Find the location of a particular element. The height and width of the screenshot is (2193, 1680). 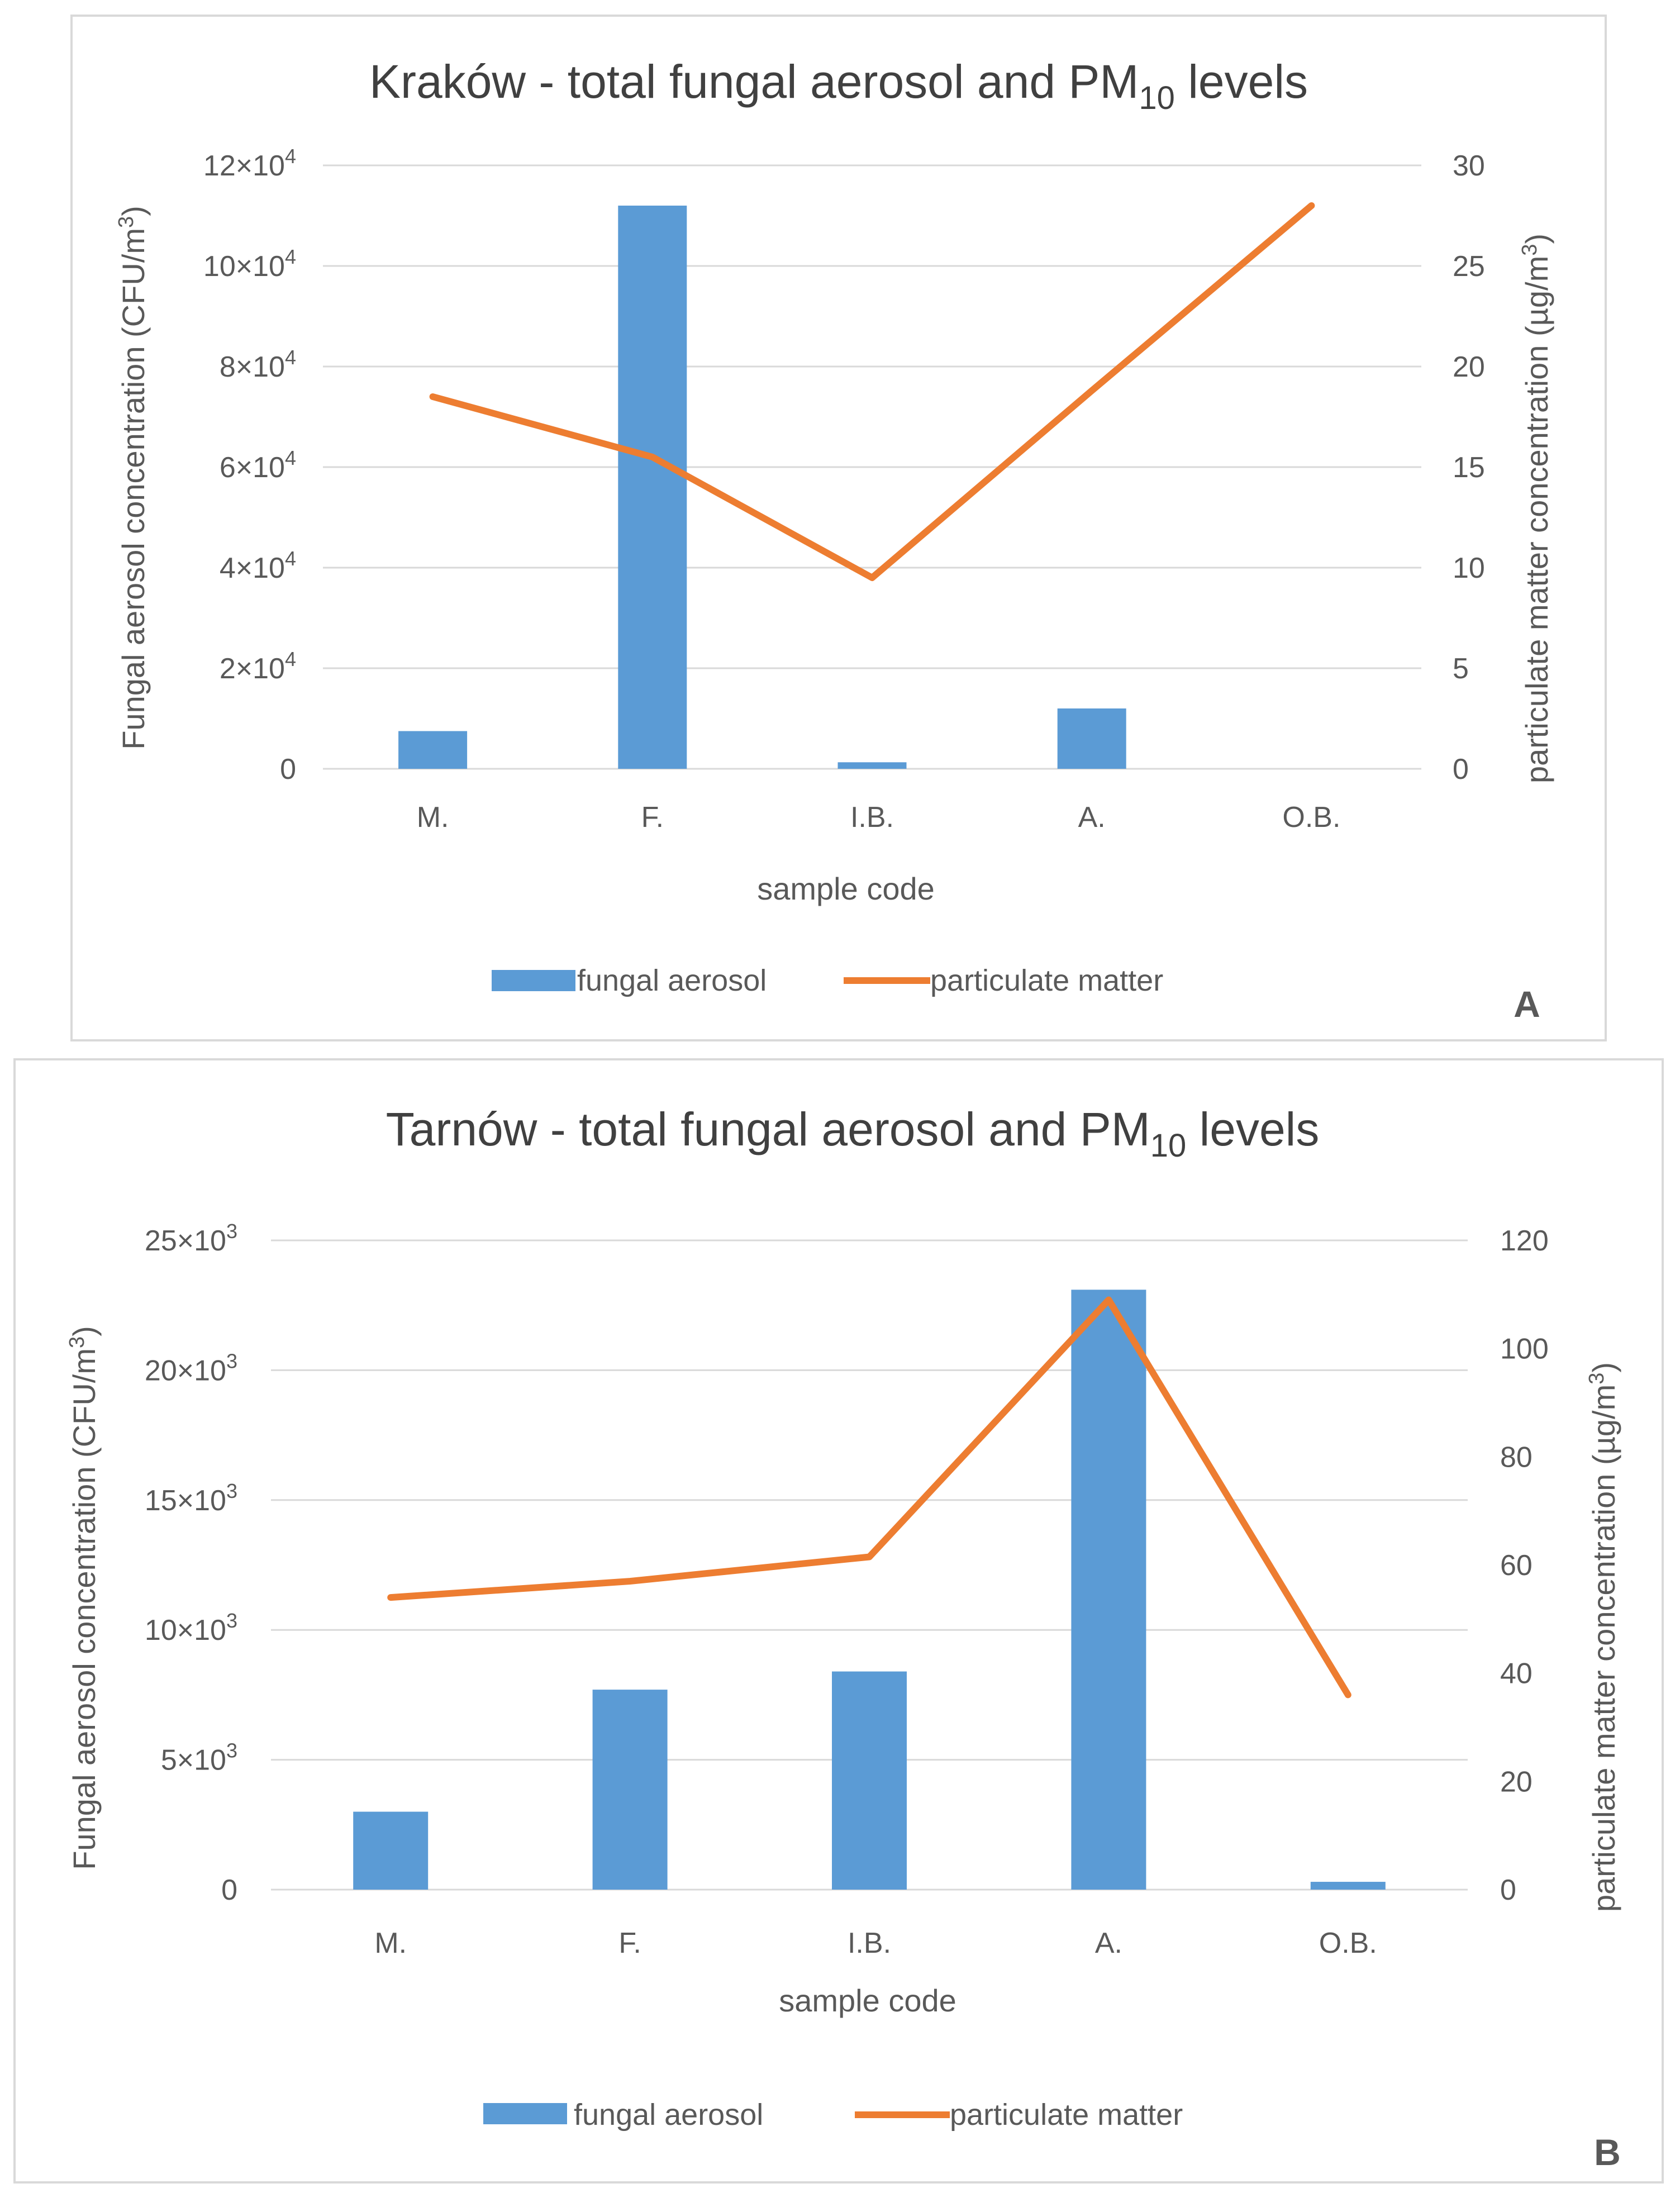

right-tick-label: 80 is located at coordinates (1517, 1457).